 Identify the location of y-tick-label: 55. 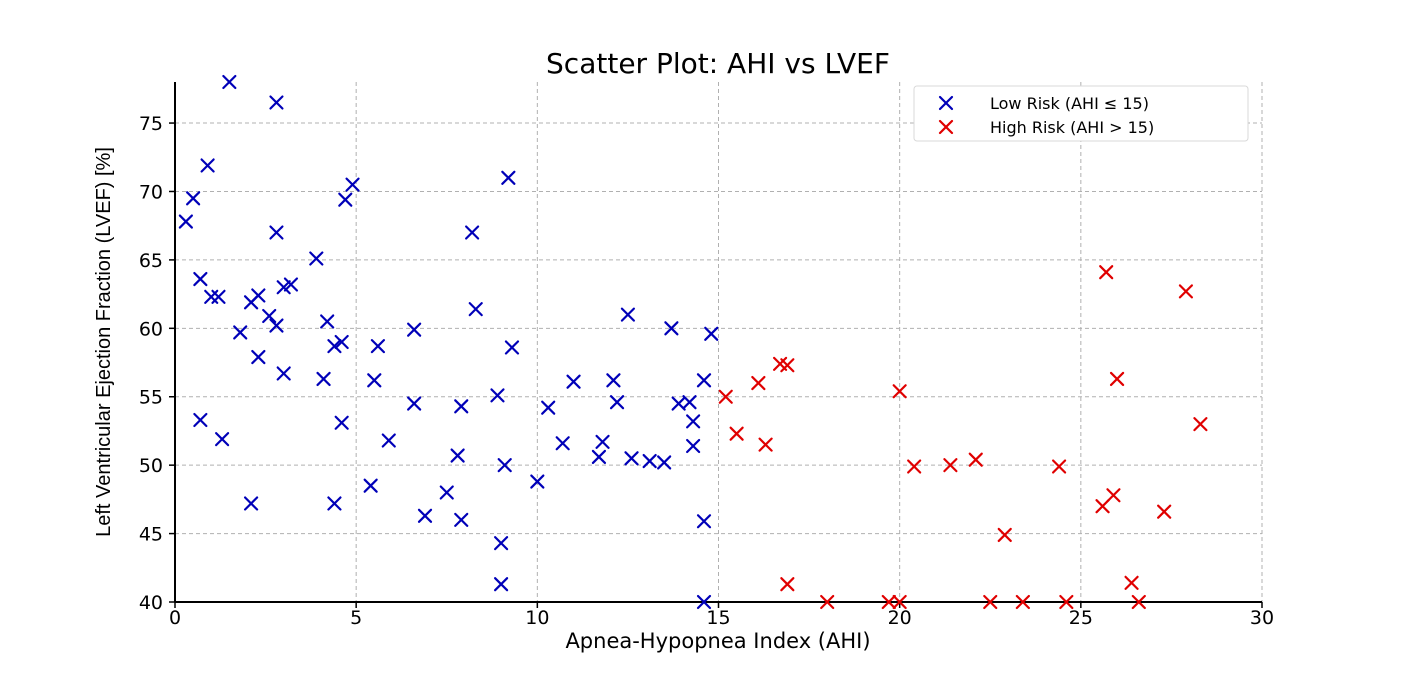
(151, 398).